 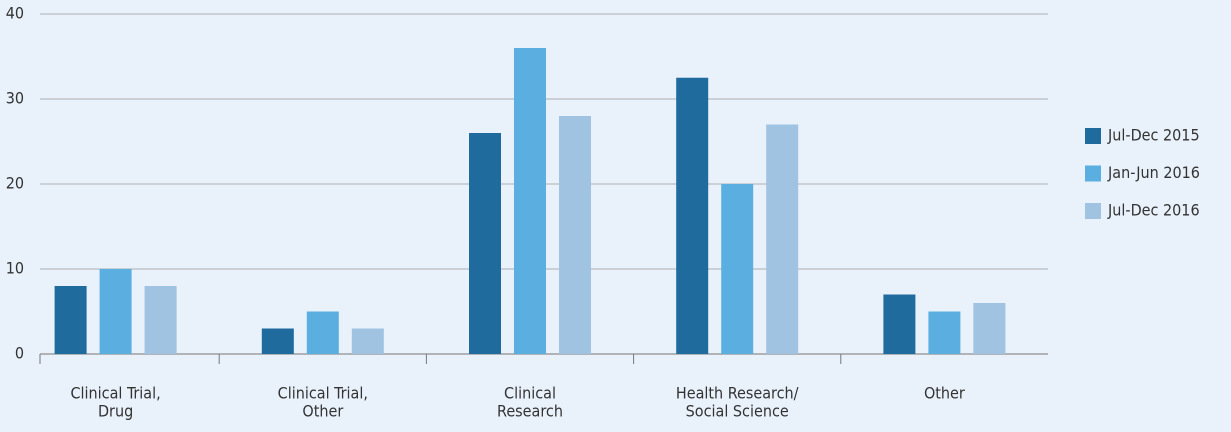 What do you see at coordinates (15, 183) in the screenshot?
I see `y-tick-label: 20` at bounding box center [15, 183].